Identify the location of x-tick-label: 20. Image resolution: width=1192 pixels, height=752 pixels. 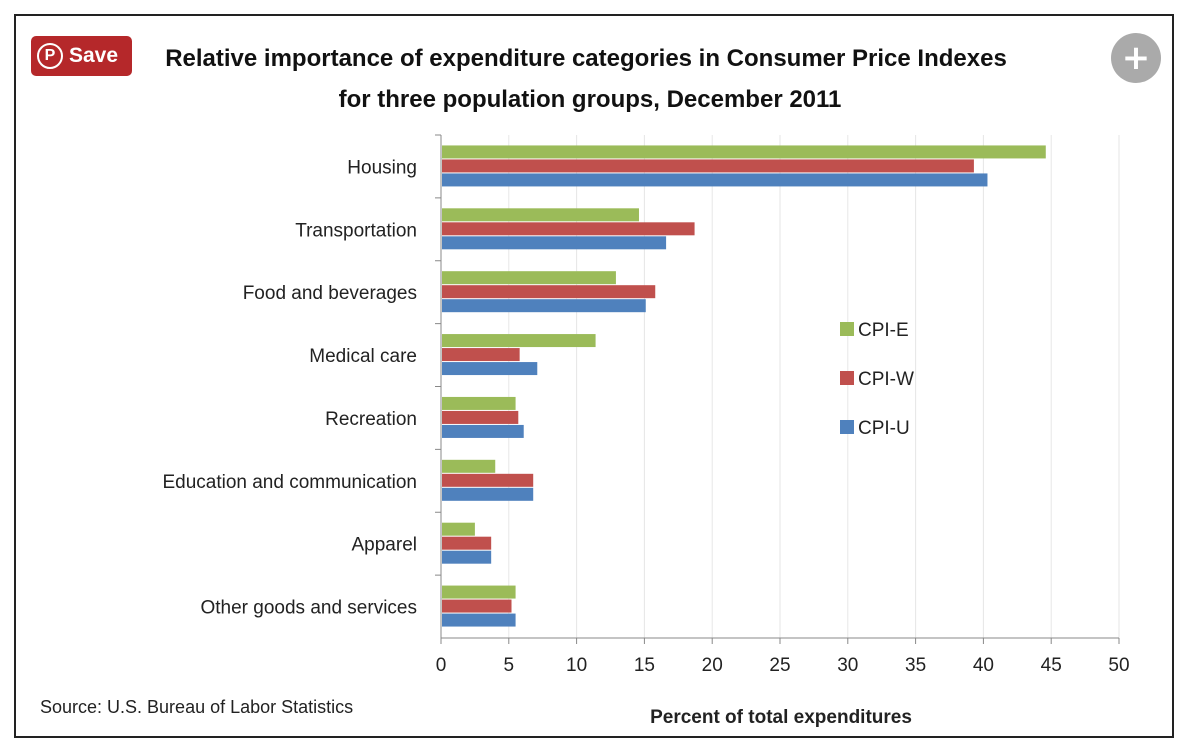
(712, 665).